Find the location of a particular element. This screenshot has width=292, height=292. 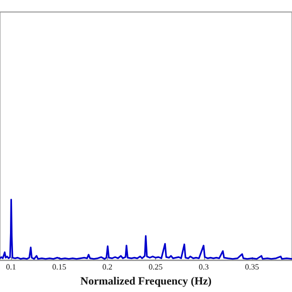

x-tick-label: 0.3 is located at coordinates (203, 267).